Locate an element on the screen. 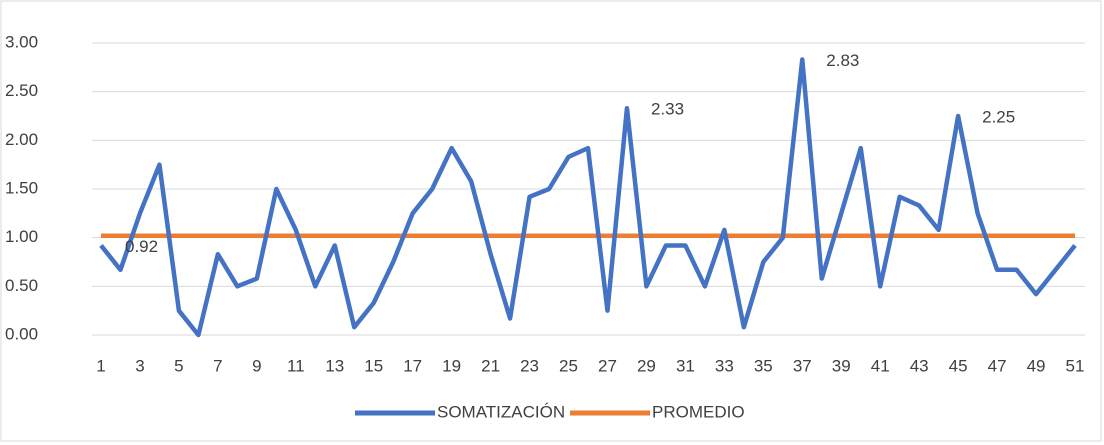 The width and height of the screenshot is (1104, 445). x-tick-label: 19 is located at coordinates (451, 365).